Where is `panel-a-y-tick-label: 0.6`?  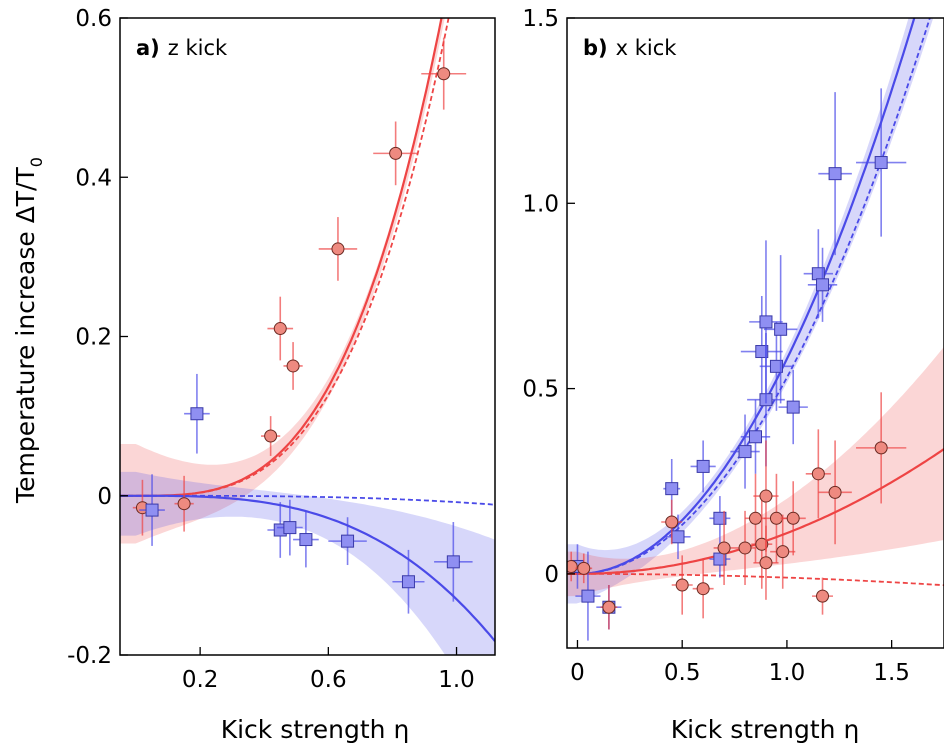 panel-a-y-tick-label: 0.6 is located at coordinates (93, 19).